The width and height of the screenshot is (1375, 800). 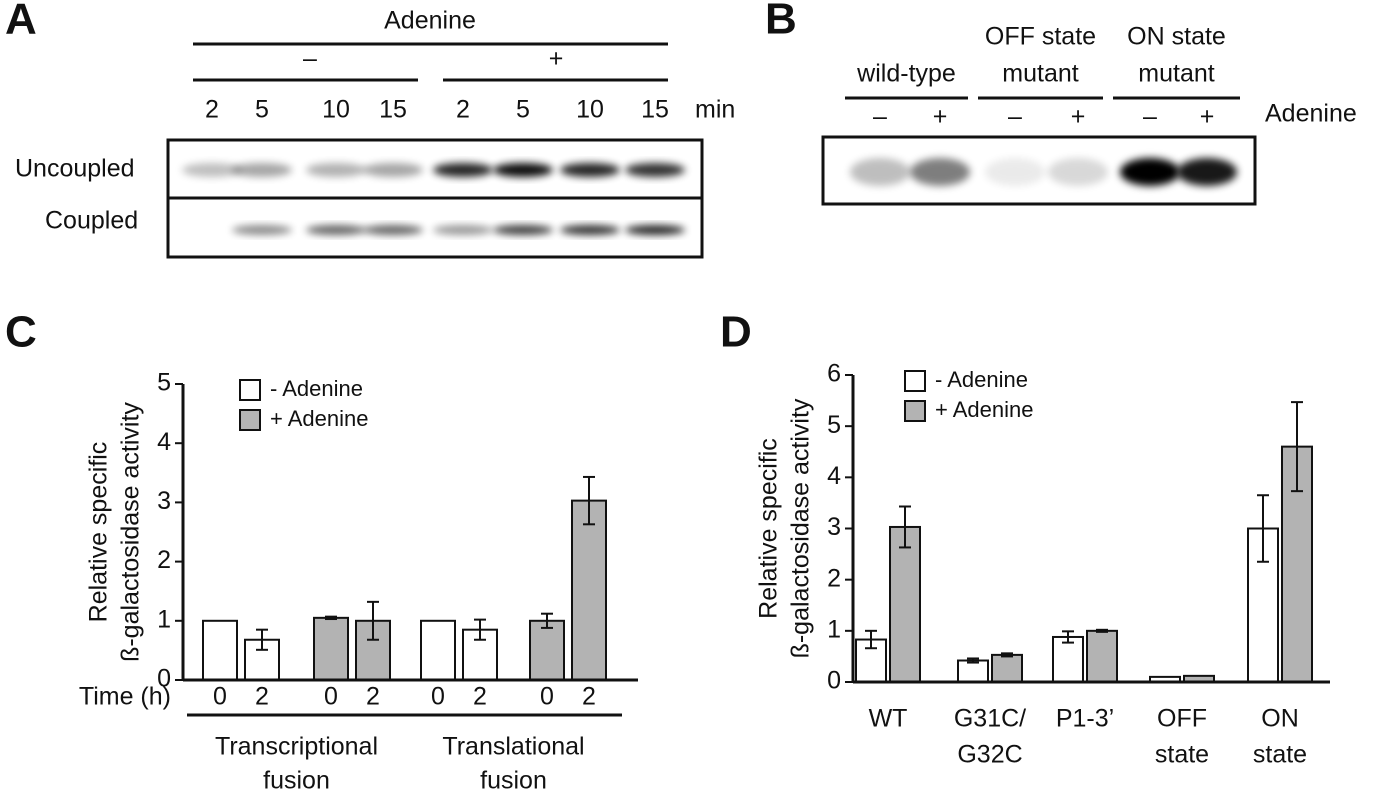 I want to click on row-label: Uncoupled, so click(x=75, y=169).